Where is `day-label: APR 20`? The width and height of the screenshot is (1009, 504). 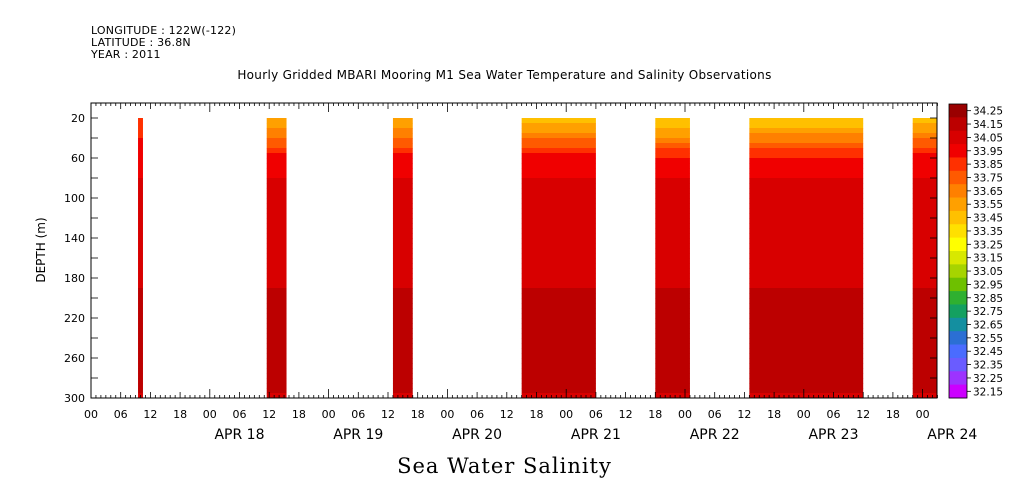 day-label: APR 20 is located at coordinates (477, 435).